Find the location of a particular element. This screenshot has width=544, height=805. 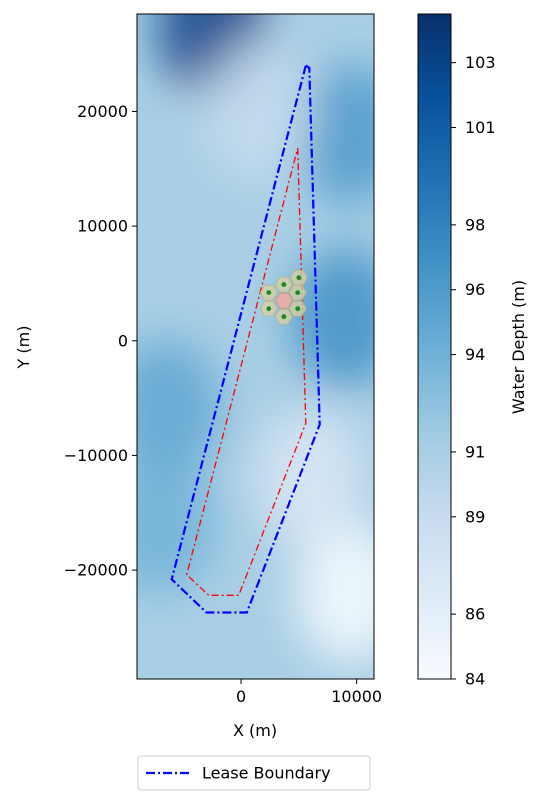

colorbar-label: Water Depth (m) is located at coordinates (518, 347).